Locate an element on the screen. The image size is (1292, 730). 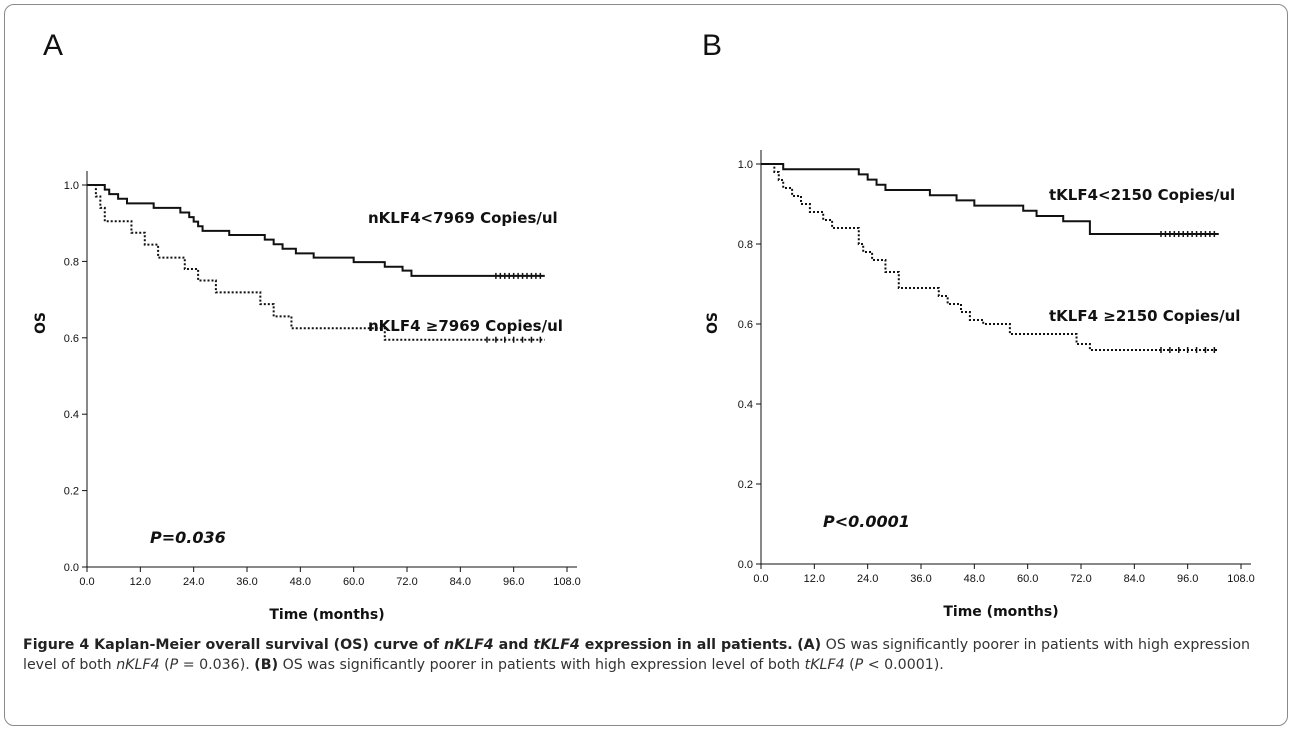
y-tick-label-b: 0.2 is located at coordinates (745, 485).